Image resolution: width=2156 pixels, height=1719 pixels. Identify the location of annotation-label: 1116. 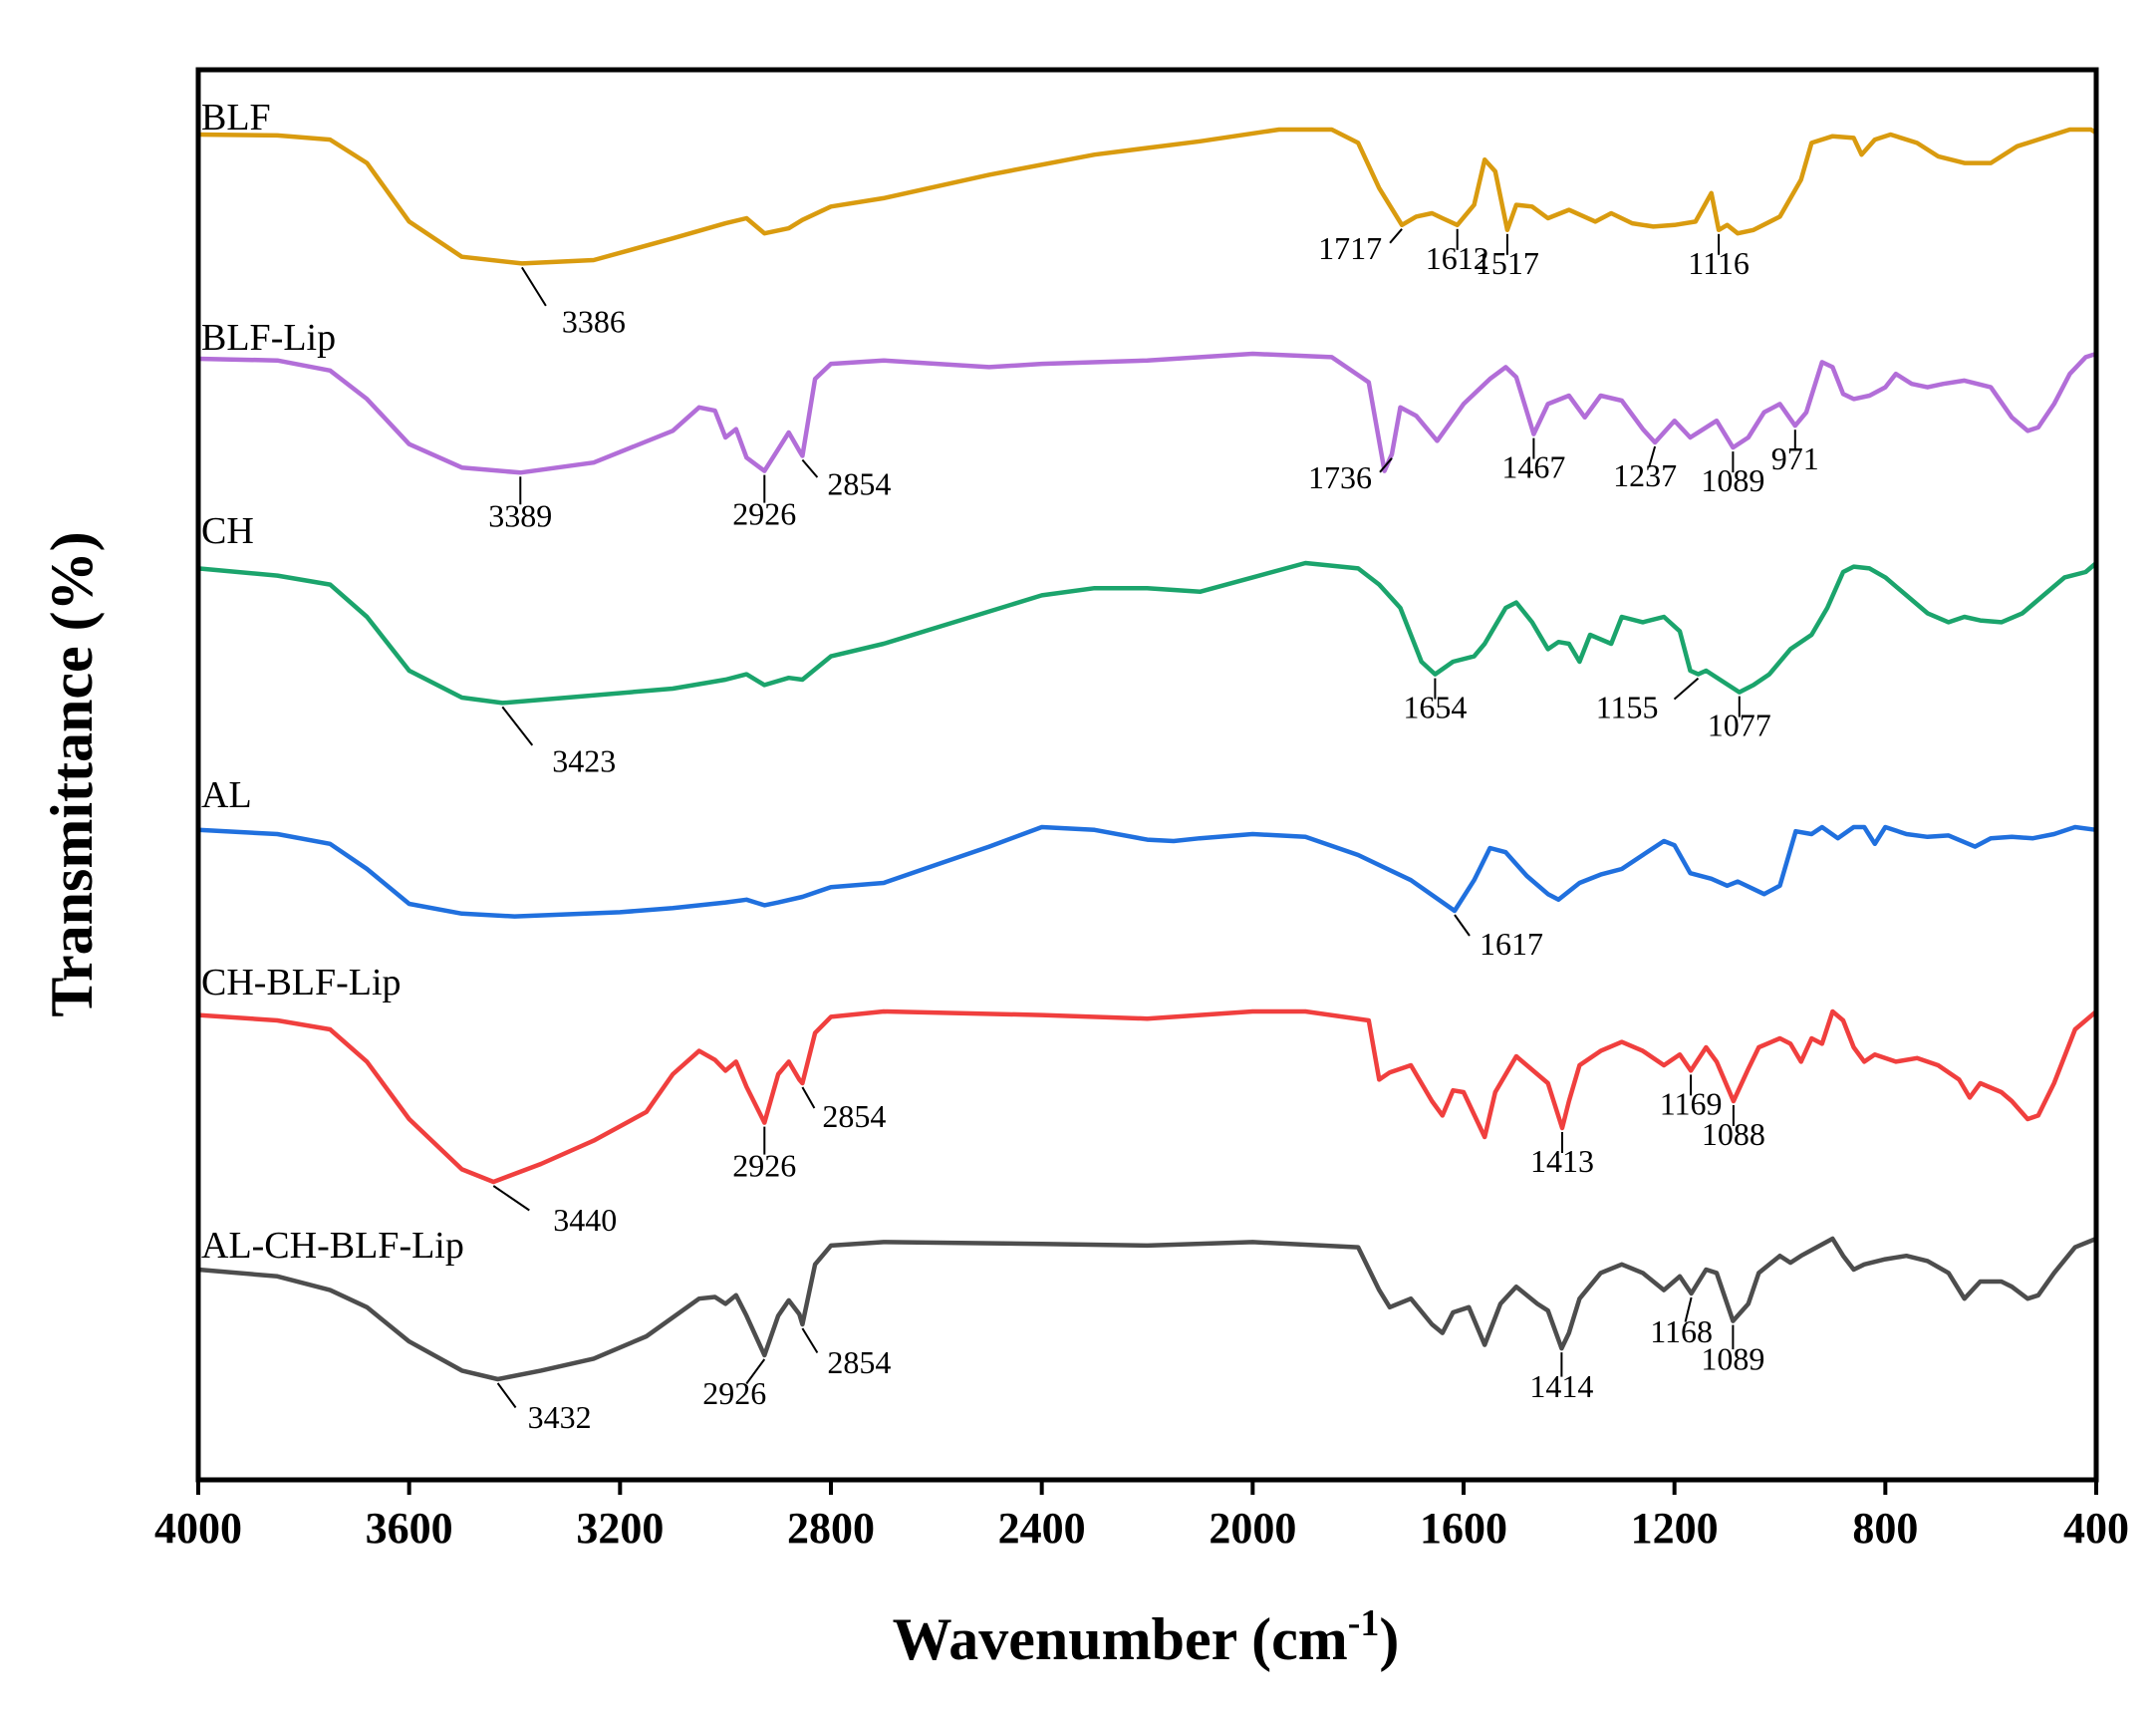
(1719, 263).